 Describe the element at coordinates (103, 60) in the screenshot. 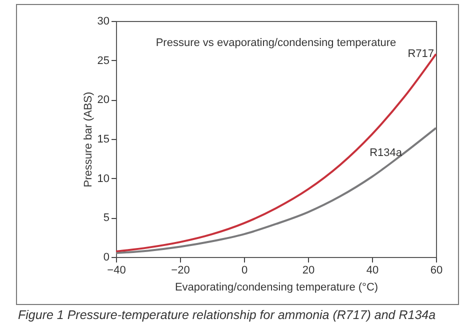

I see `y-tick-label: 25` at that location.